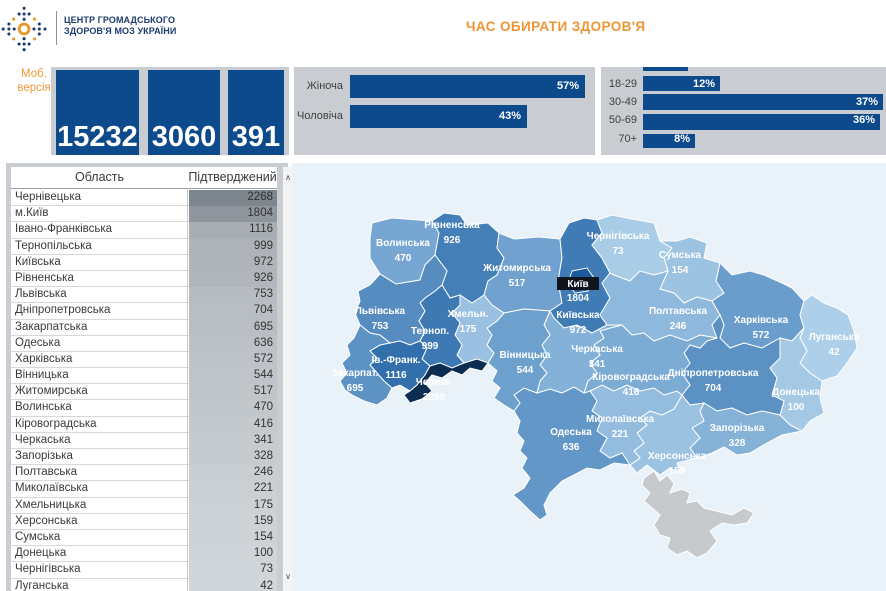 This screenshot has width=886, height=591. I want to click on svg-text: 341, so click(597, 364).